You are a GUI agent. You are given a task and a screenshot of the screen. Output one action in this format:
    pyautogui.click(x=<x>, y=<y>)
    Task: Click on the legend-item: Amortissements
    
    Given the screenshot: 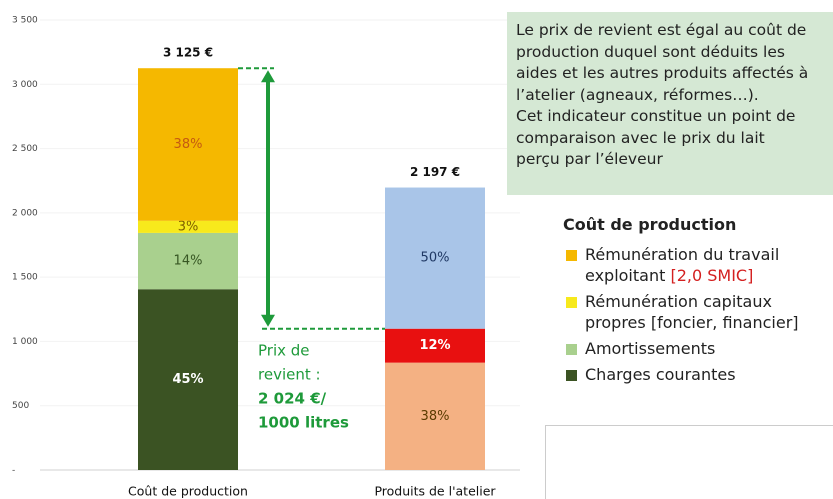 What is the action you would take?
    pyautogui.click(x=698, y=348)
    